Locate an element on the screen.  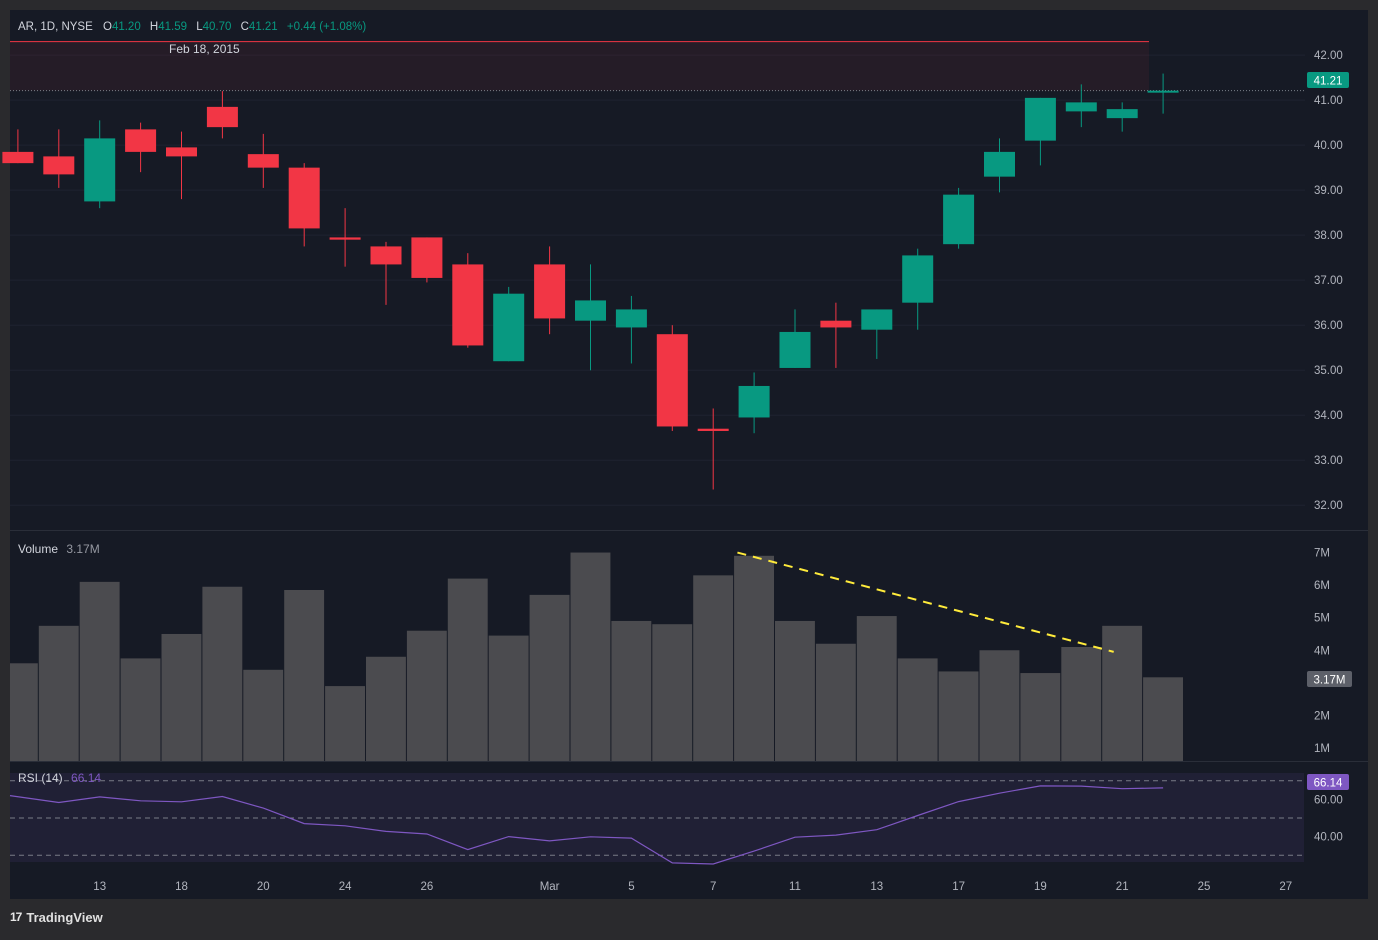
price-tick-label: 33.00 is located at coordinates (1328, 461).